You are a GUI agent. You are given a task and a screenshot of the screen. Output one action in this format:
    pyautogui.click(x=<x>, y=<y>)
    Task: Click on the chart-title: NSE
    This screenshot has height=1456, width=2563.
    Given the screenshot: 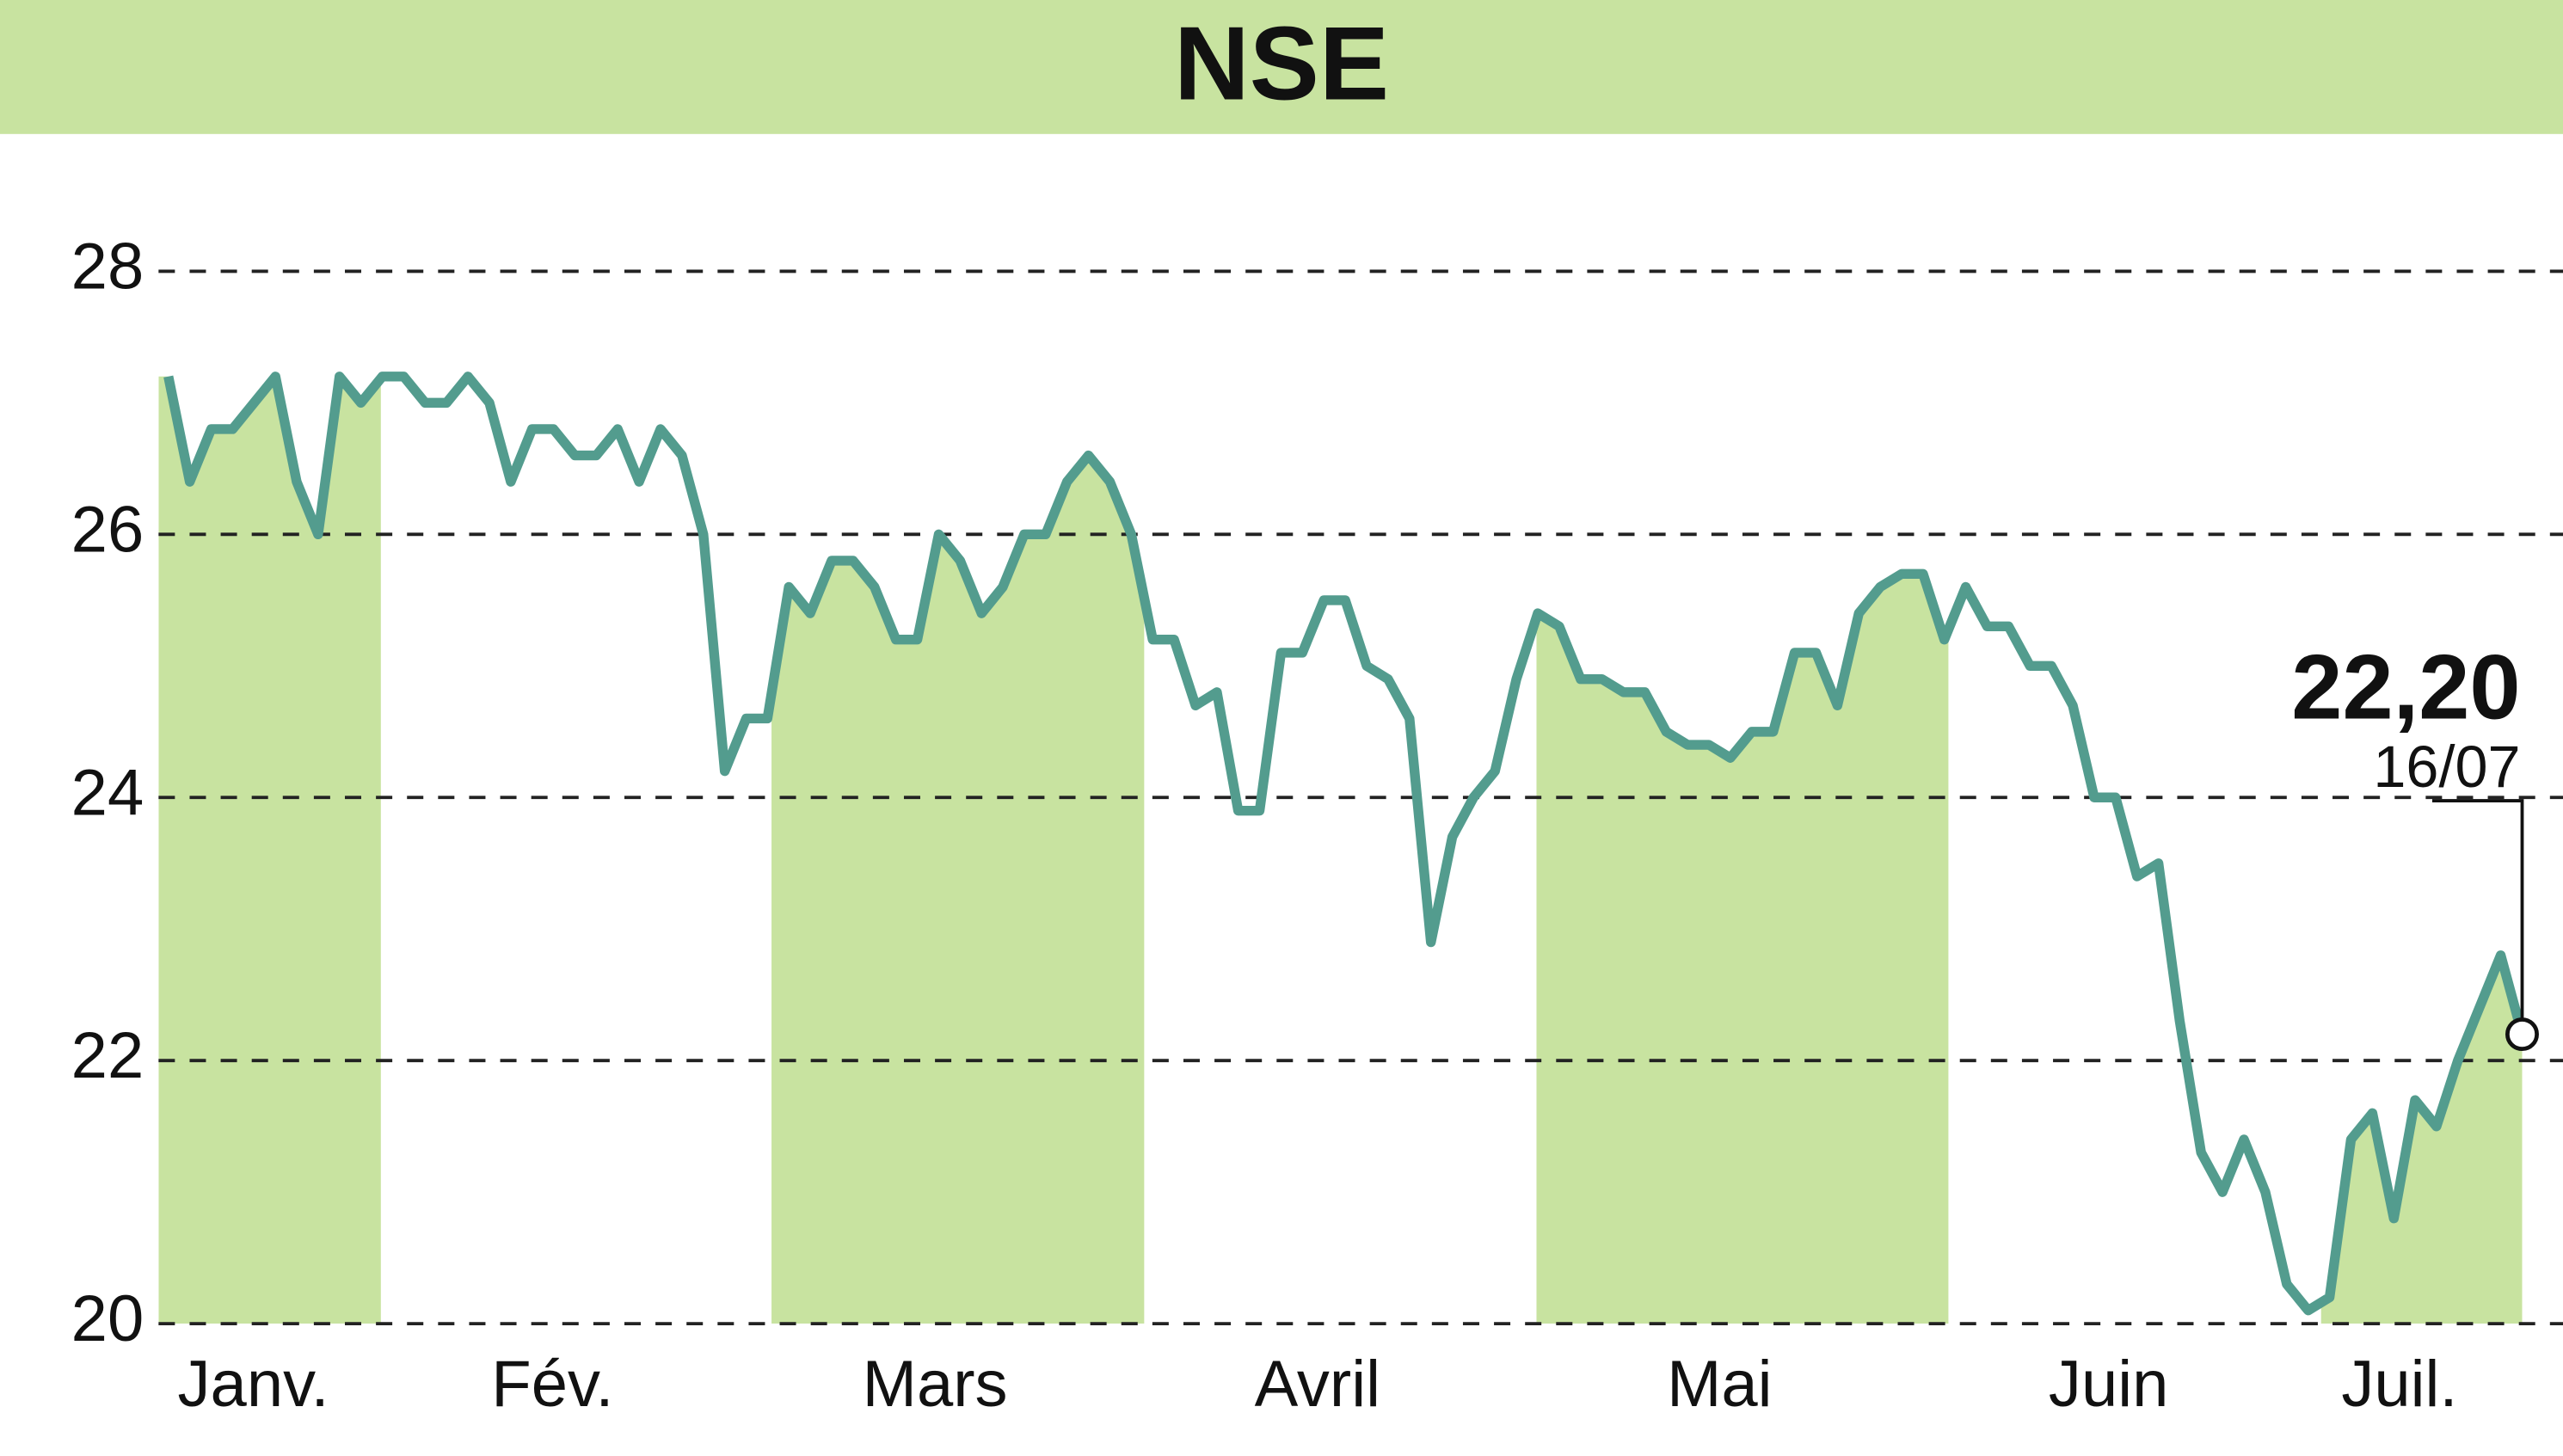 What is the action you would take?
    pyautogui.click(x=1281, y=64)
    